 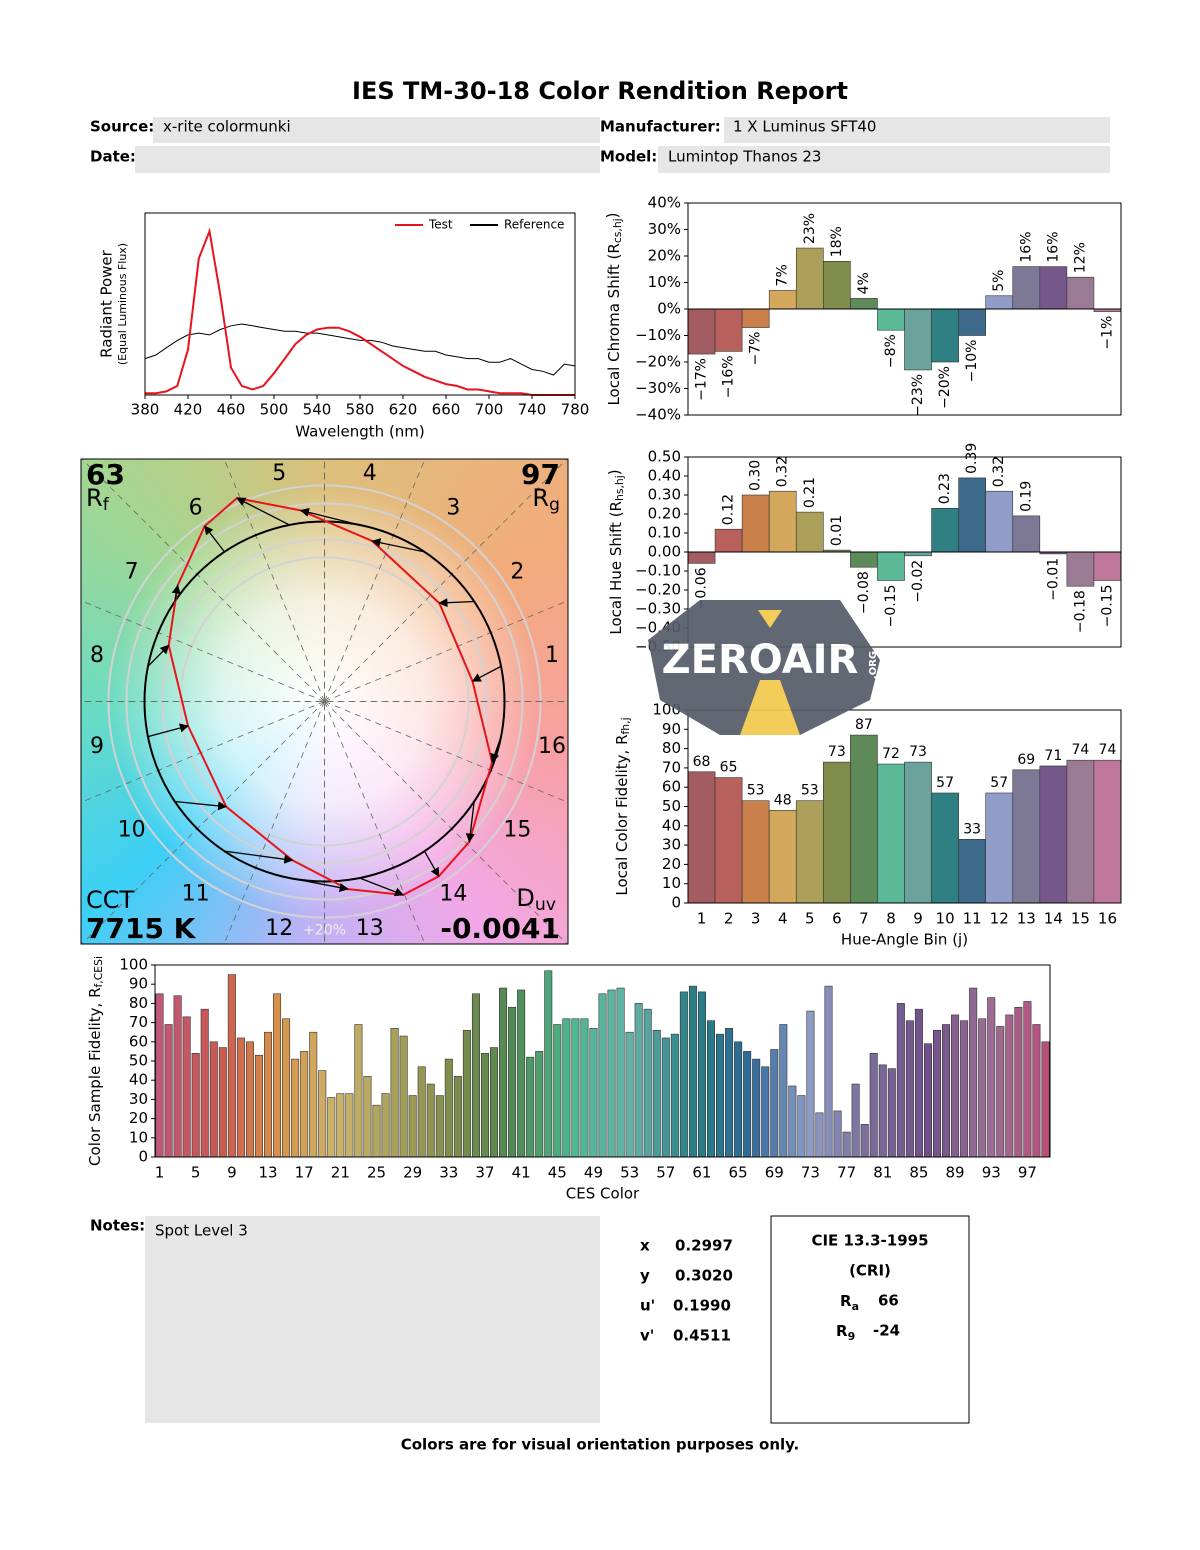 What do you see at coordinates (664, 229) in the screenshot?
I see `y-tick-label: 30%` at bounding box center [664, 229].